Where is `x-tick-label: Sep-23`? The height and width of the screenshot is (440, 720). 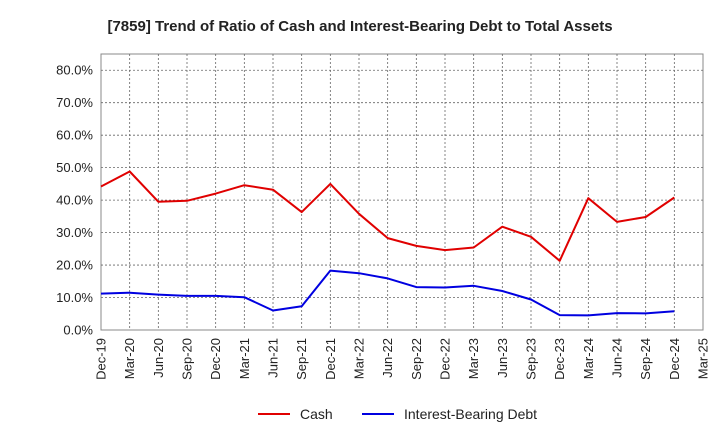 x-tick-label: Sep-23 is located at coordinates (531, 359).